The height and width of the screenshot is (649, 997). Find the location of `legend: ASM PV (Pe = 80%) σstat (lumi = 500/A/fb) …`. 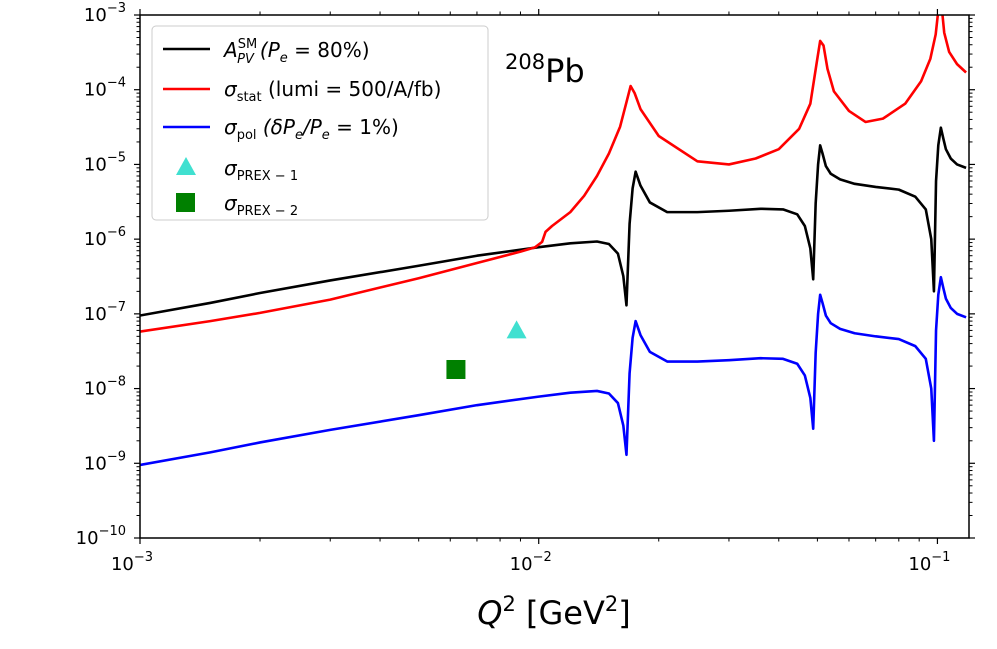

legend: ASM PV (Pe = 80%) σstat (lumi = 500/A/fb) … is located at coordinates (320, 123).